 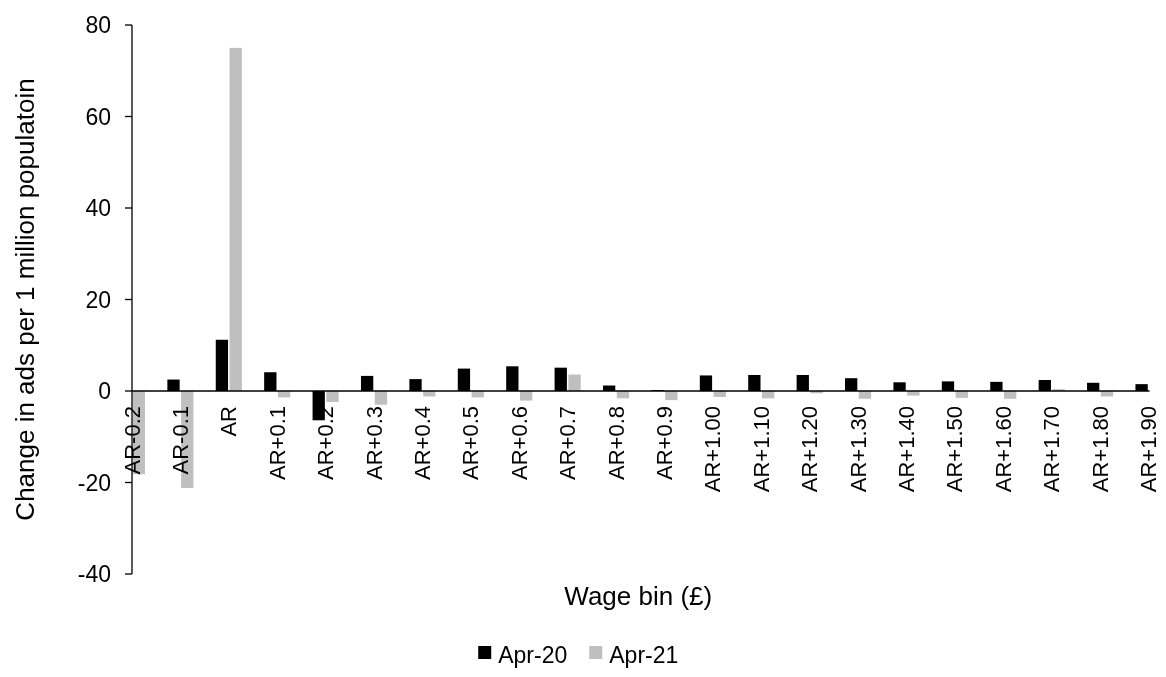 I want to click on x-tick-label: AR+0.1, so click(x=277, y=443).